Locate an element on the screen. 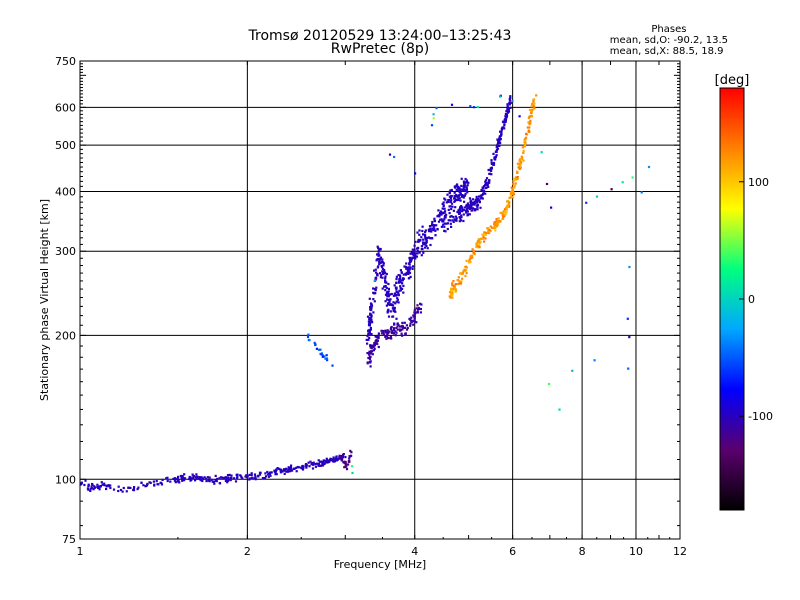  colorbar-tick-label: 100 is located at coordinates (758, 182).